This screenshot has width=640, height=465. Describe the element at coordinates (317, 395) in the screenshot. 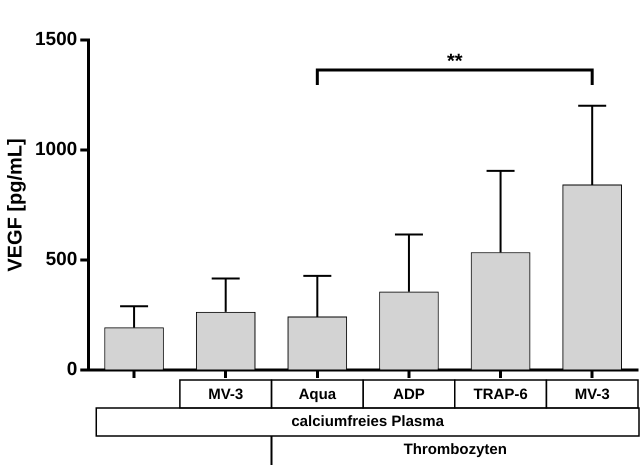

I see `x-tick-label: Aqua` at that location.